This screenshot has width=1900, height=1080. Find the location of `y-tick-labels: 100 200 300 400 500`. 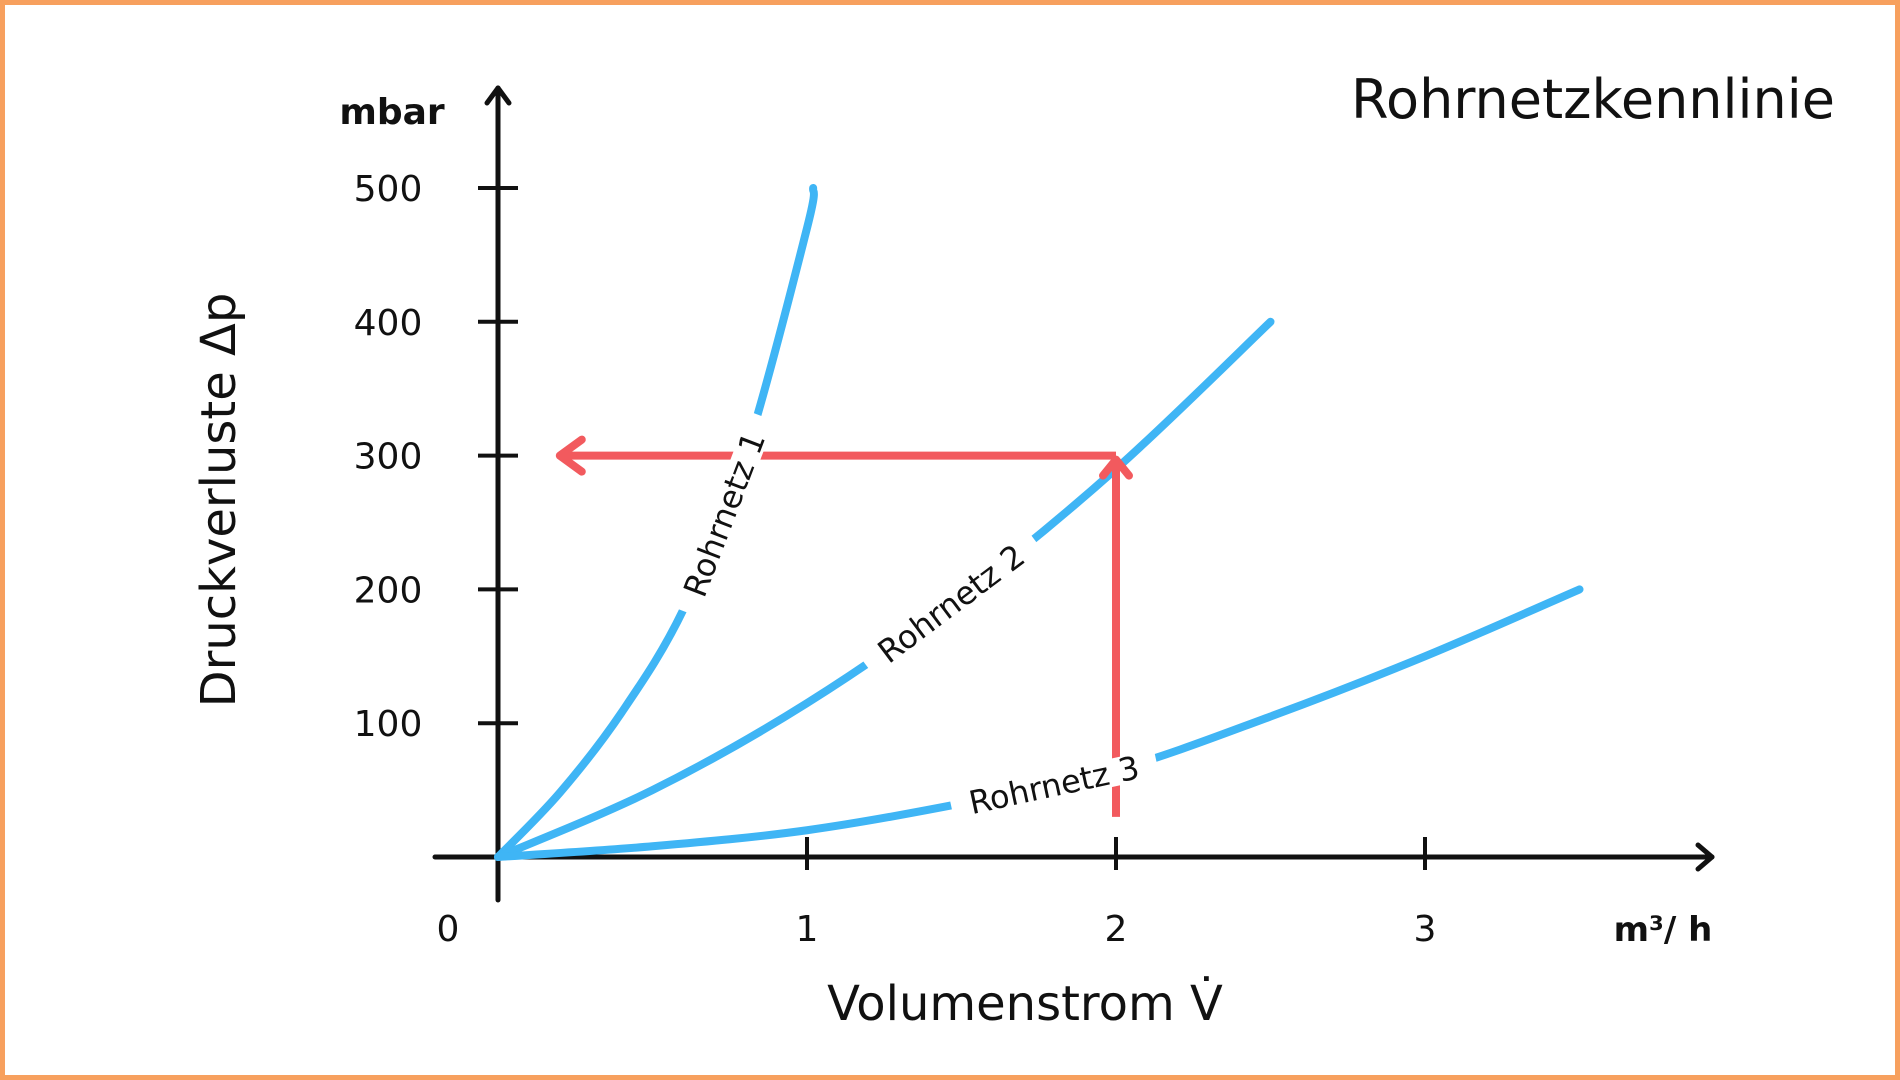

y-tick-labels: 100 200 300 400 500 is located at coordinates (388, 457).